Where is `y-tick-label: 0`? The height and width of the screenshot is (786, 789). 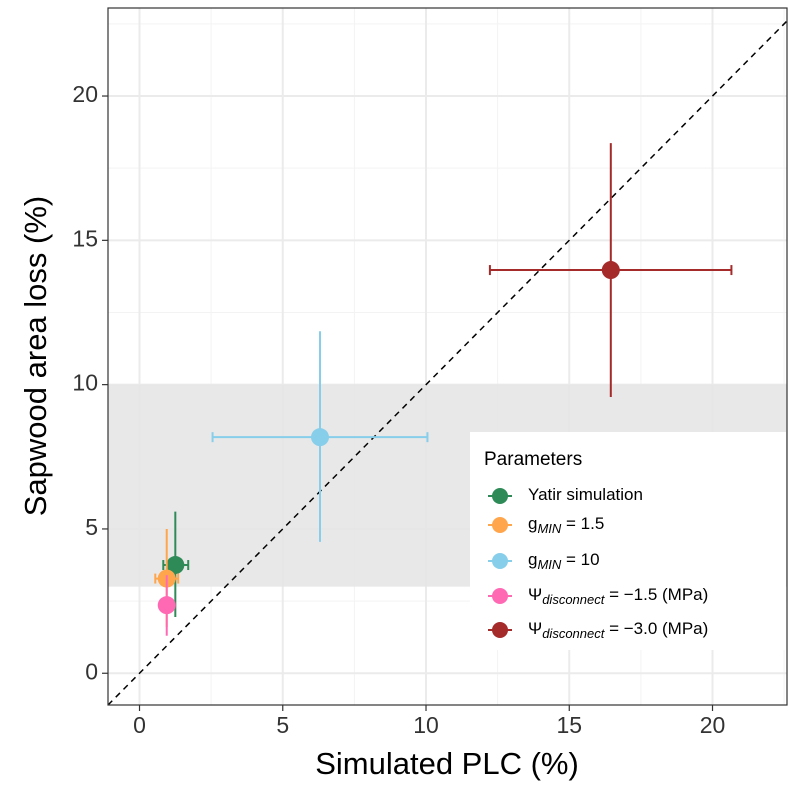 y-tick-label: 0 is located at coordinates (91, 671).